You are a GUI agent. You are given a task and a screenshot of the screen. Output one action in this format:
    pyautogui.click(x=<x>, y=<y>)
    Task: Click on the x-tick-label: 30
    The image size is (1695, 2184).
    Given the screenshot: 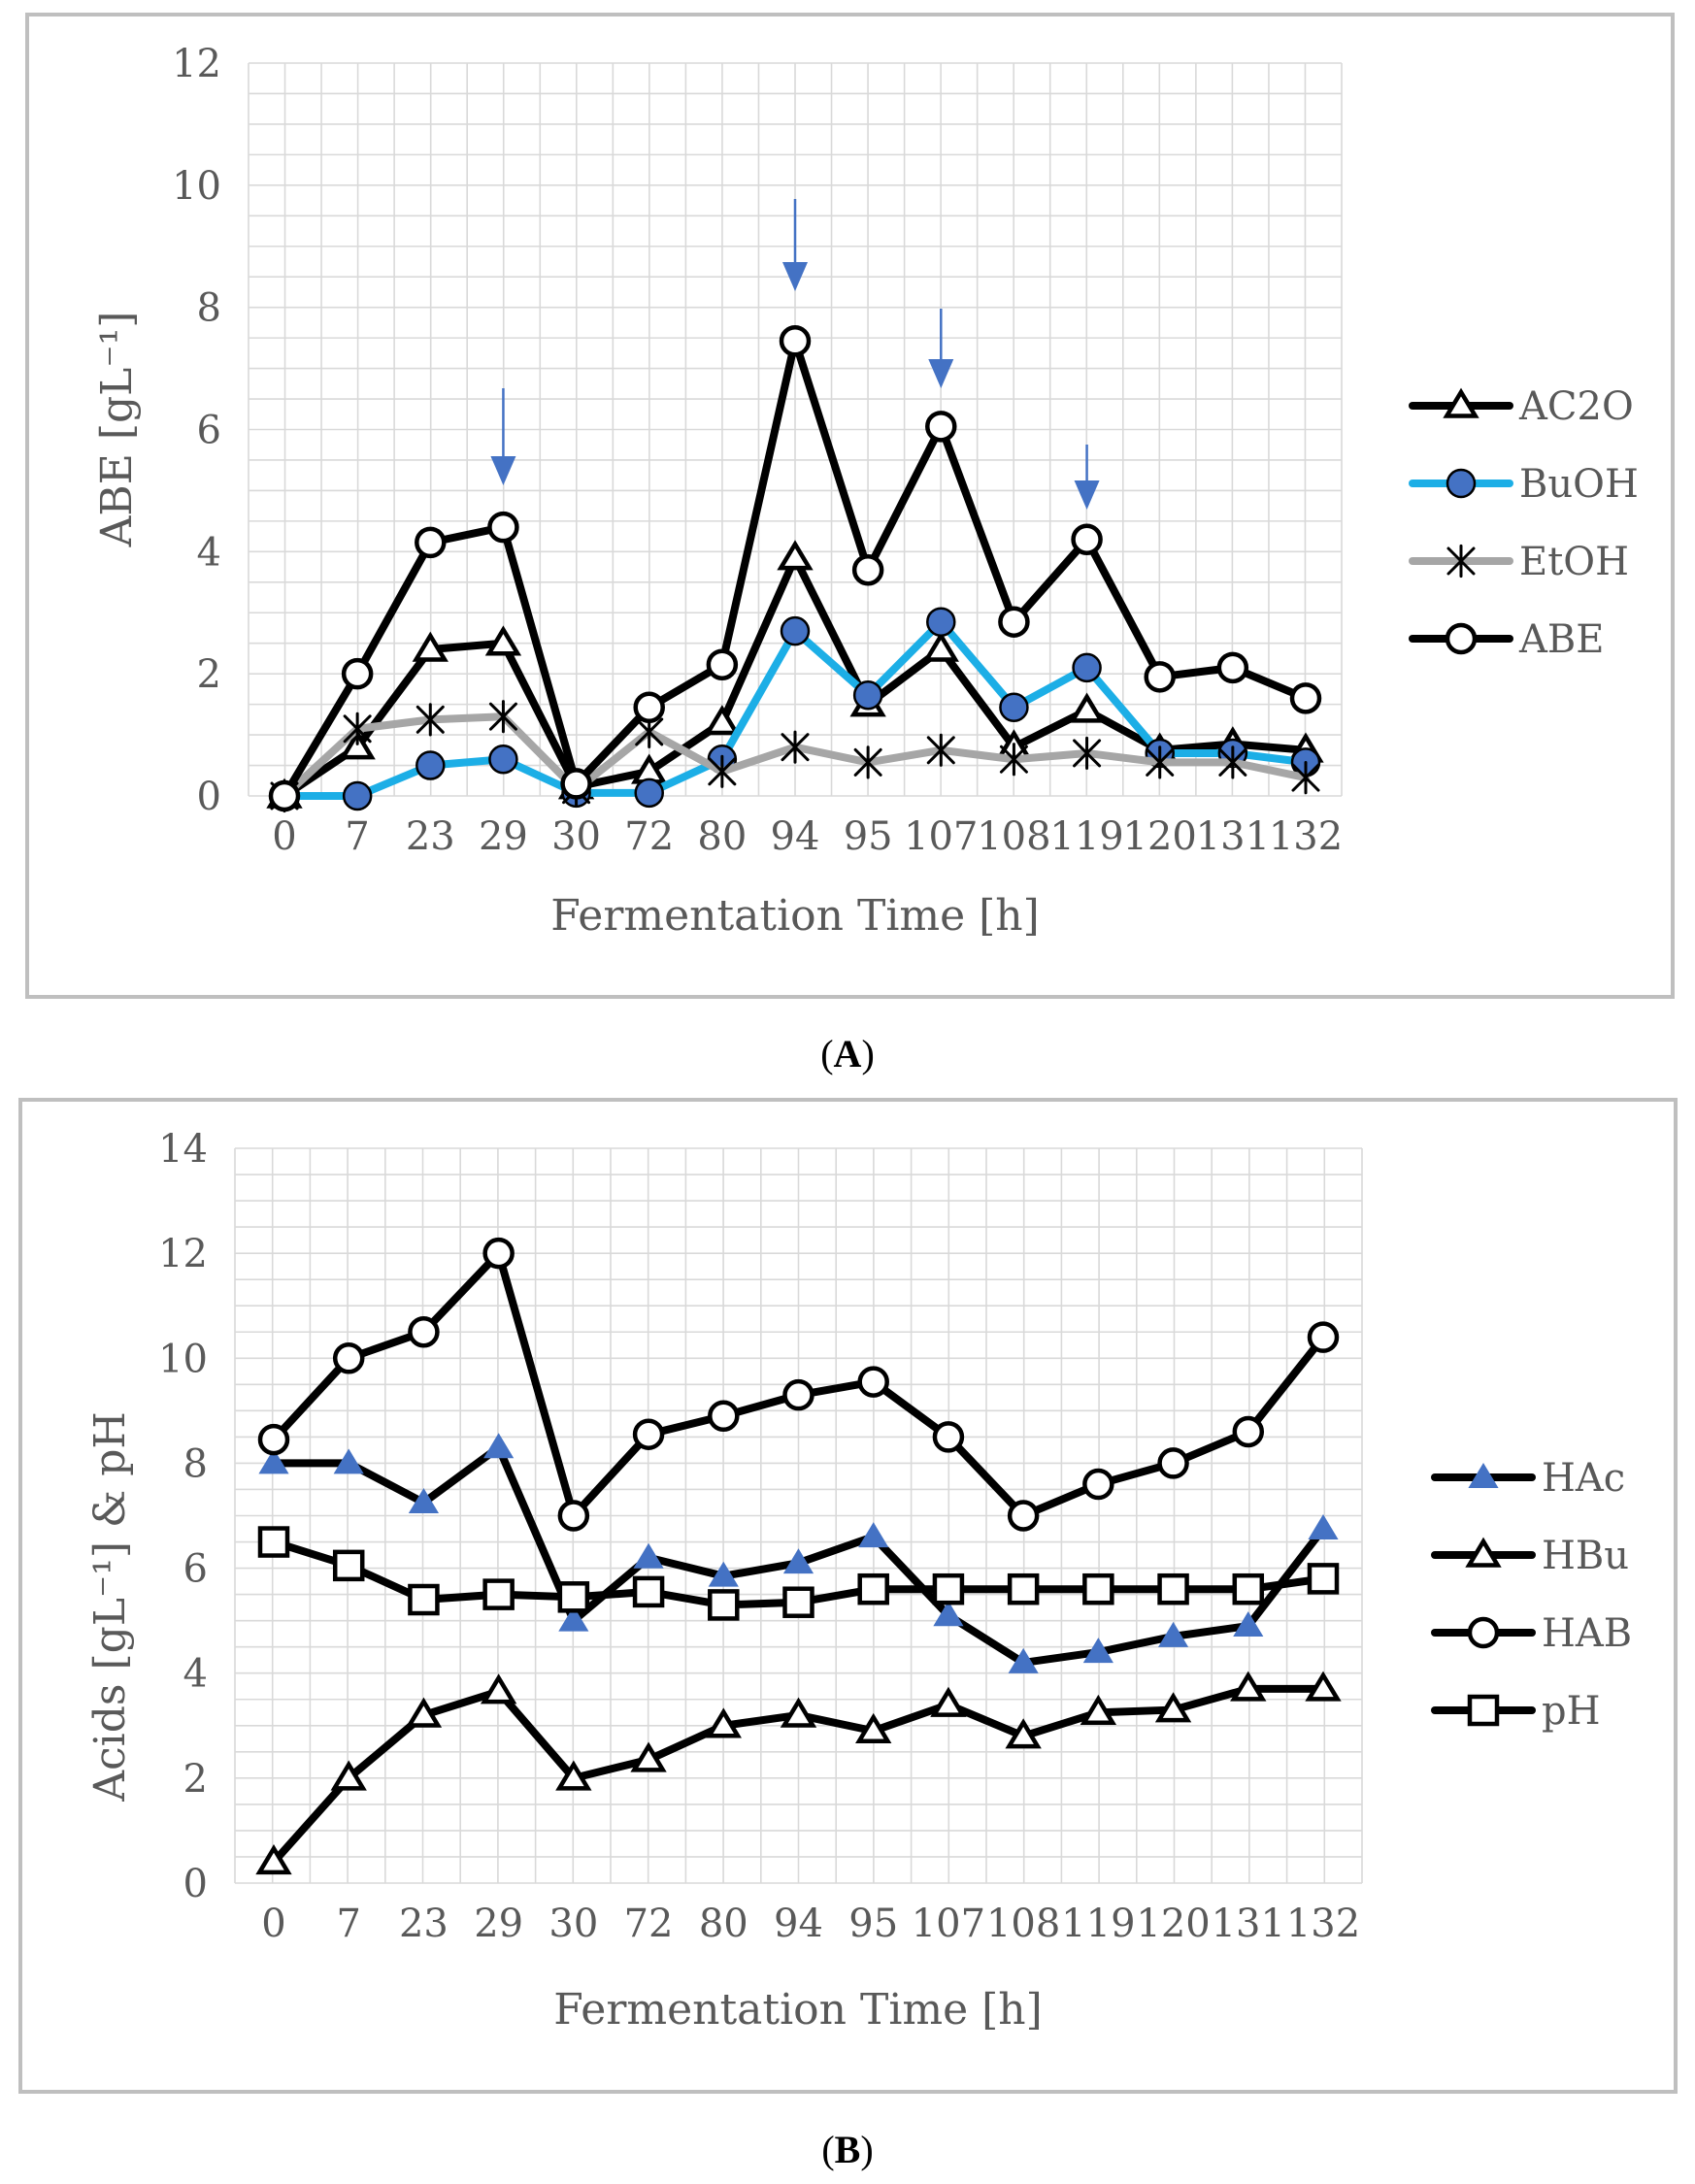 What is the action you would take?
    pyautogui.click(x=573, y=1924)
    